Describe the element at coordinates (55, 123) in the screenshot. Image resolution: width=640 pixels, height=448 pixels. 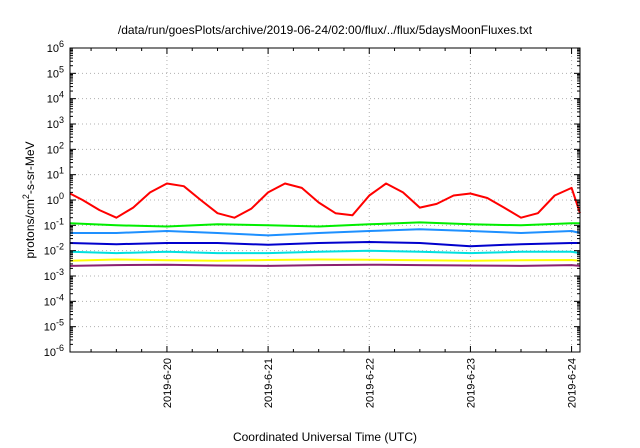
I see `y-tick-label: 10³` at that location.